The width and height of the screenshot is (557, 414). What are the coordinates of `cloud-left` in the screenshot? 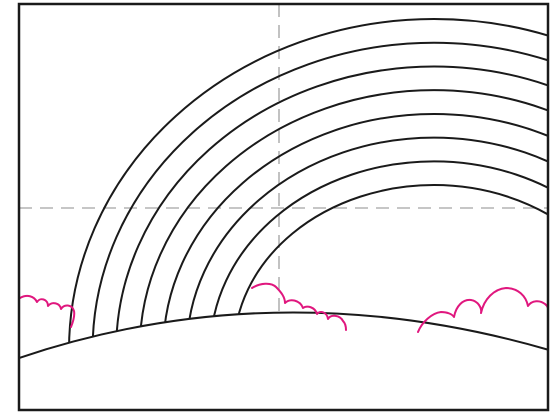 It's located at (47, 311).